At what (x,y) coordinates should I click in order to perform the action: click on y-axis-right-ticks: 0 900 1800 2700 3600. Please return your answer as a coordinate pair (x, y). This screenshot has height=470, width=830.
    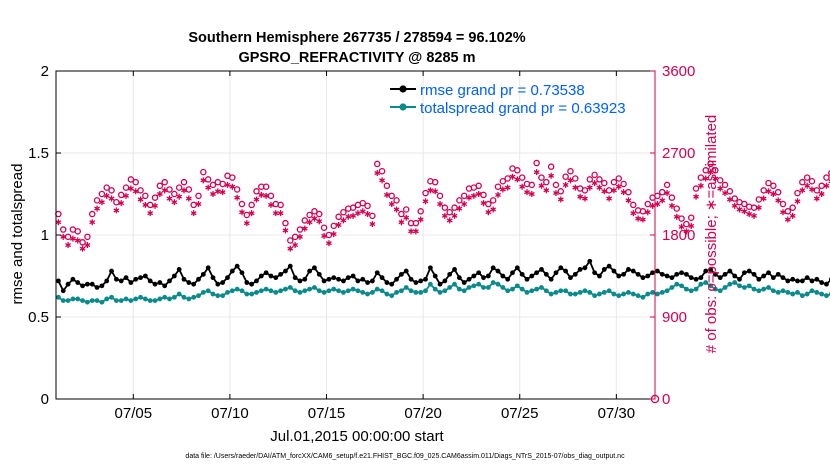
    Looking at the image, I should click on (672, 235).